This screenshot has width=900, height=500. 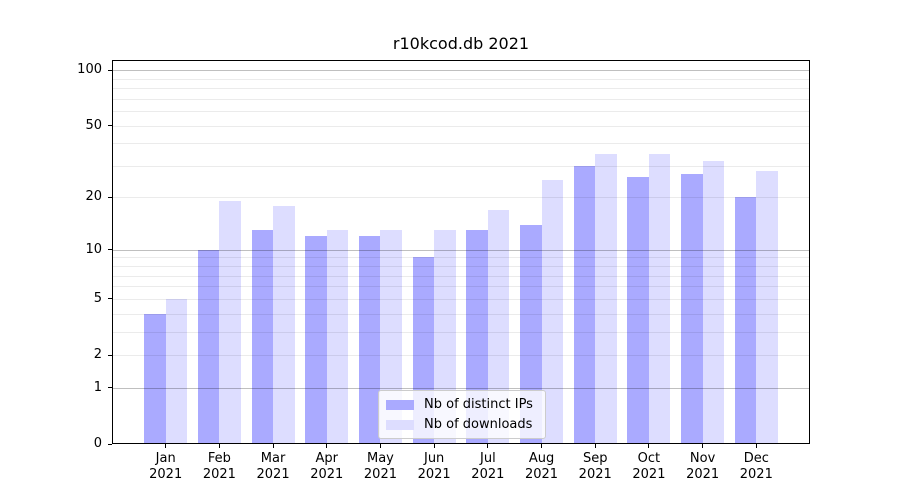 I want to click on month-label: Feb, so click(x=219, y=458).